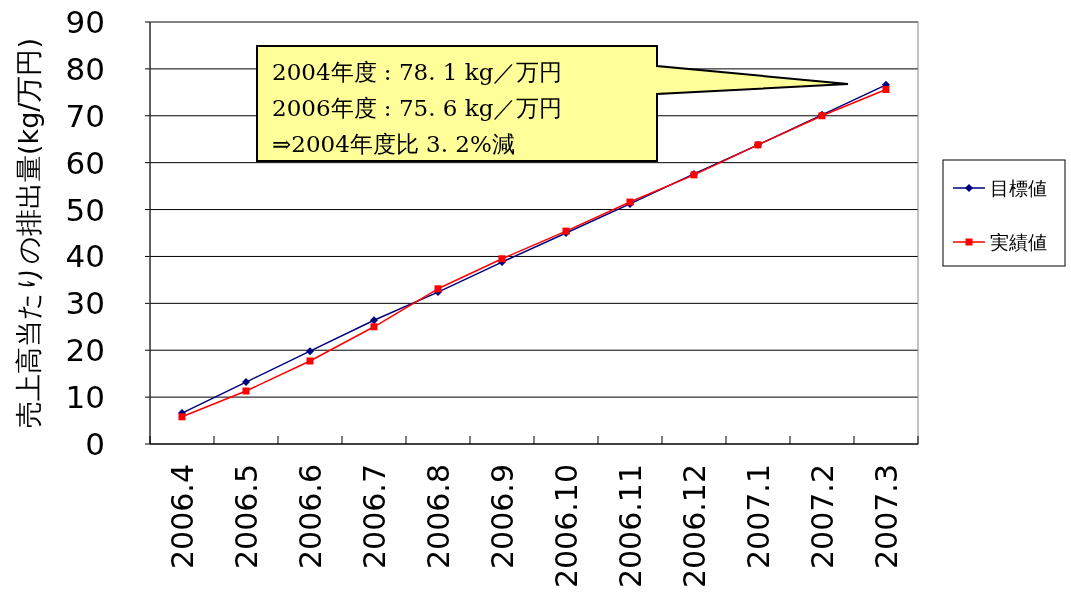 This screenshot has width=1071, height=602. I want to click on annotation: 2006年度 : 75. 6 kg／万円, so click(417, 108).